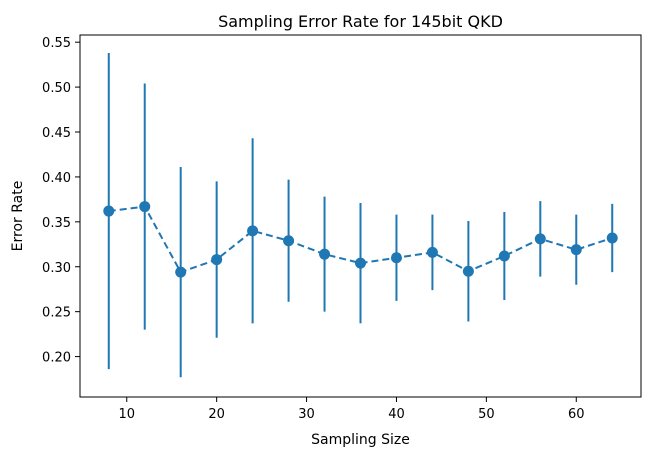 This screenshot has width=652, height=459. Describe the element at coordinates (56, 358) in the screenshot. I see `y-tick-label: 0.20` at that location.